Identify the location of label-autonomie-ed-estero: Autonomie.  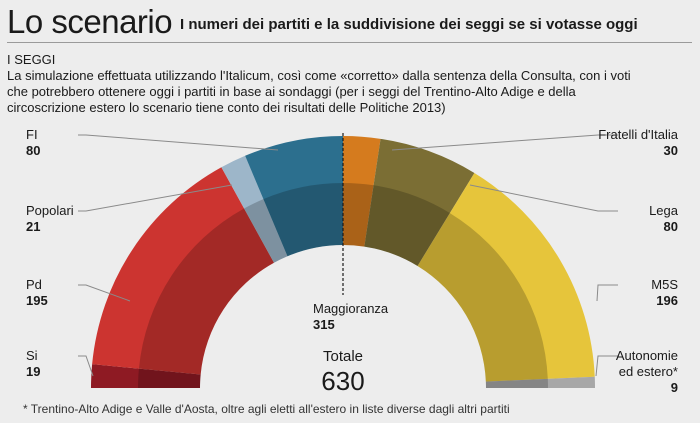
(647, 355).